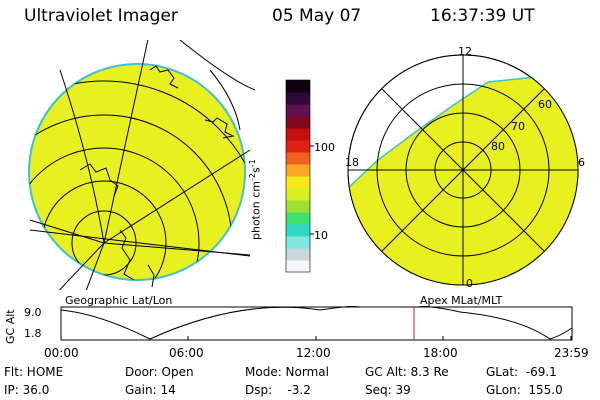  What do you see at coordinates (524, 390) in the screenshot?
I see `glon-label: GLon: 155.0` at bounding box center [524, 390].